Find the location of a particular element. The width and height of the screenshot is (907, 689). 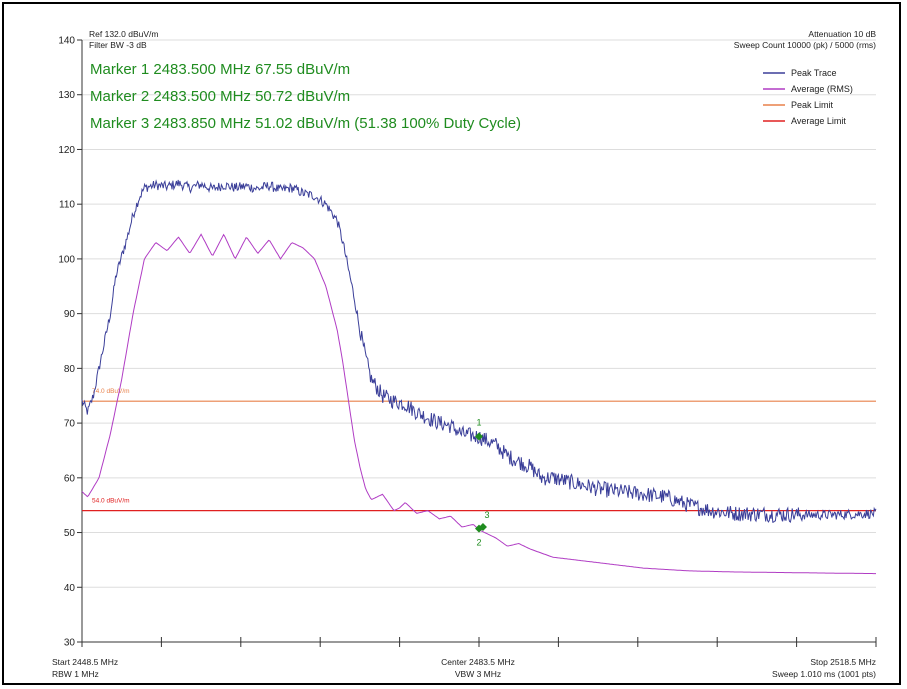

marker-1-readout: Marker 1 2483.500 MHz 67.55 dBuV/m is located at coordinates (220, 69).